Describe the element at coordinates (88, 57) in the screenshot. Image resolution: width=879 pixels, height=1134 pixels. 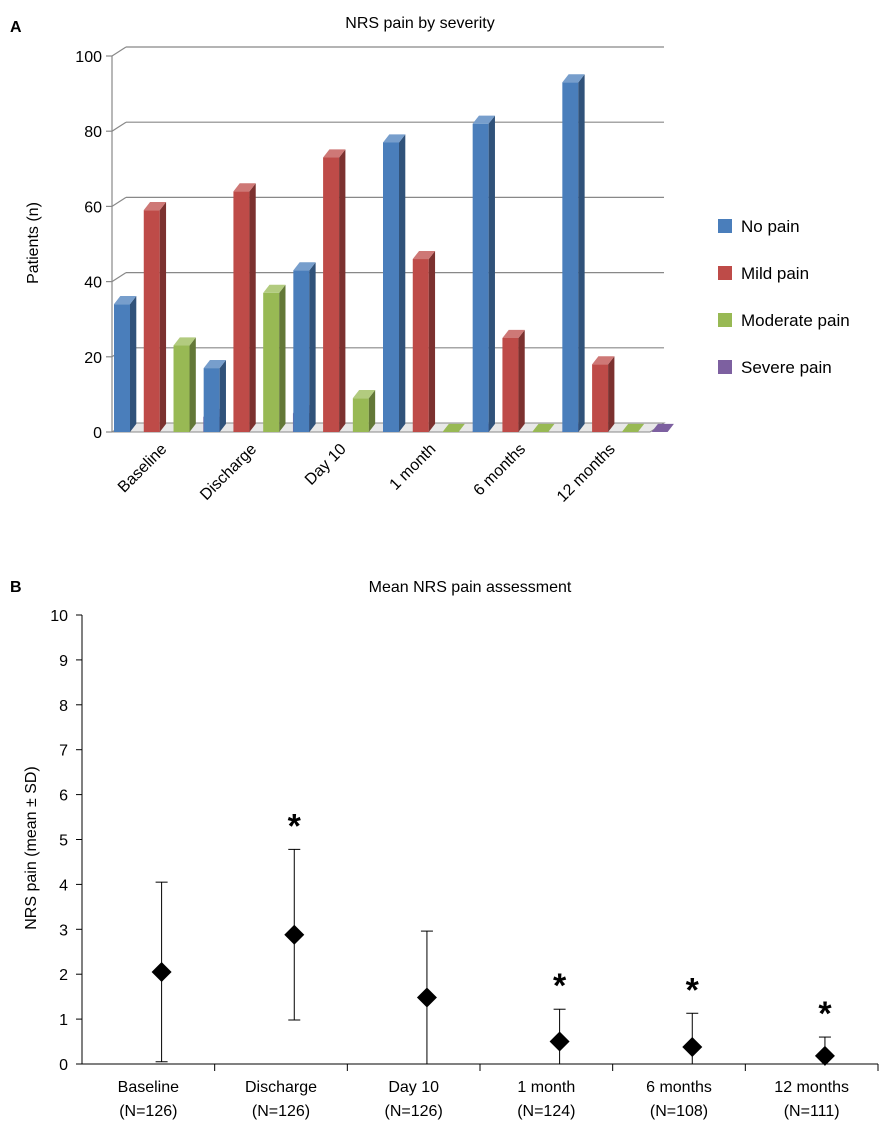
I see `y-tick-label: 100` at that location.